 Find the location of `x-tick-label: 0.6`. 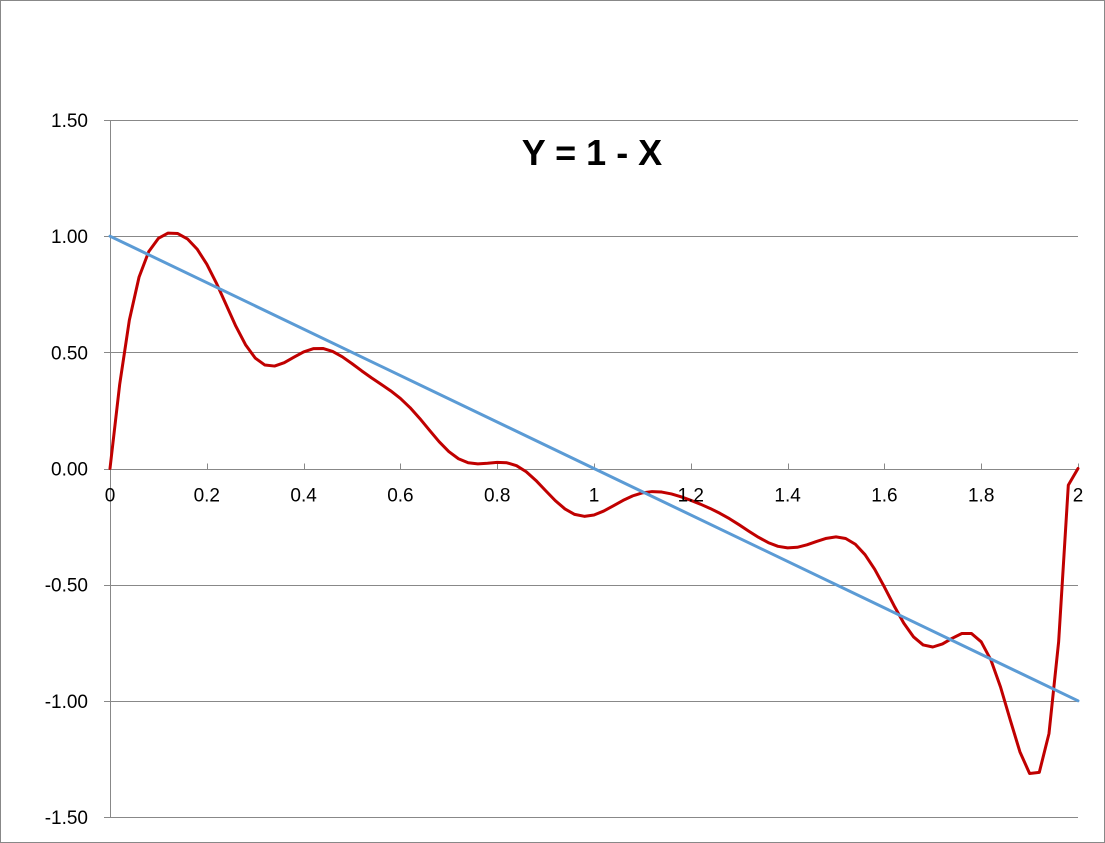

x-tick-label: 0.6 is located at coordinates (400, 496).